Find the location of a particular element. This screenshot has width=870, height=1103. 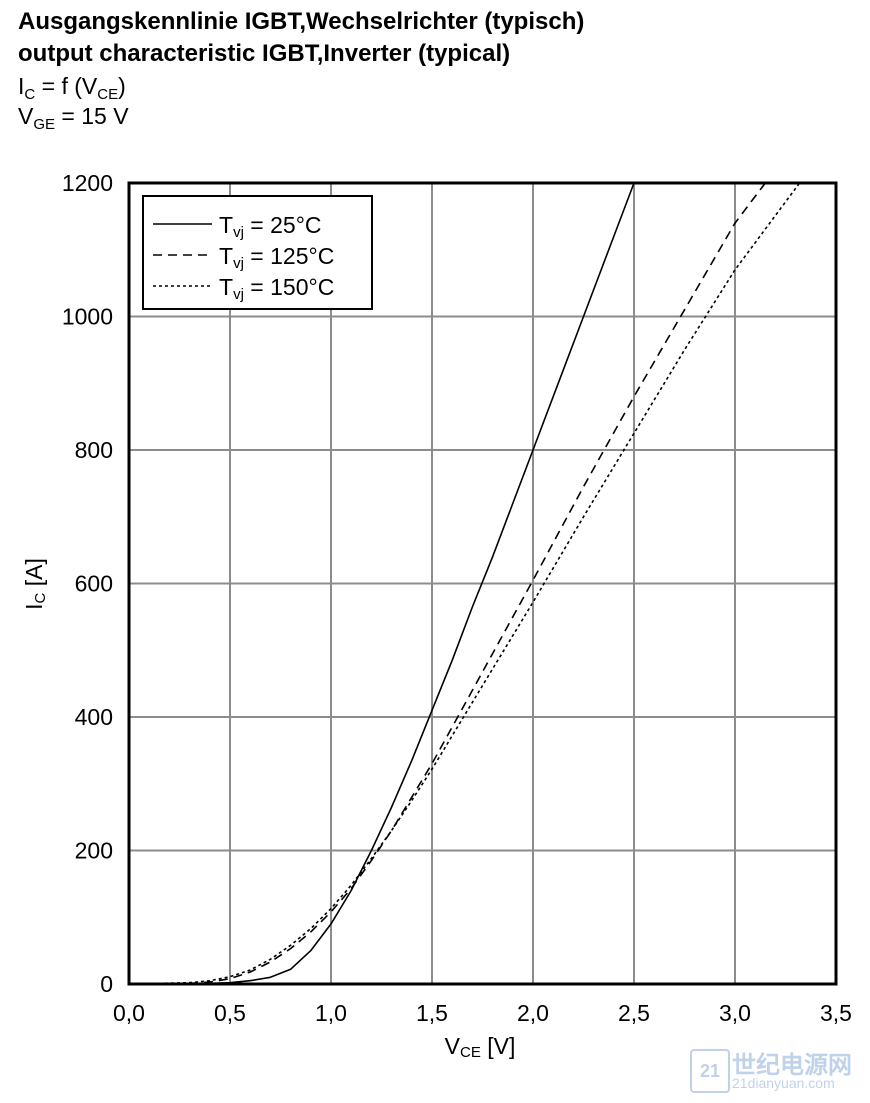

x-tick-label-6: 3,0 is located at coordinates (735, 1013).